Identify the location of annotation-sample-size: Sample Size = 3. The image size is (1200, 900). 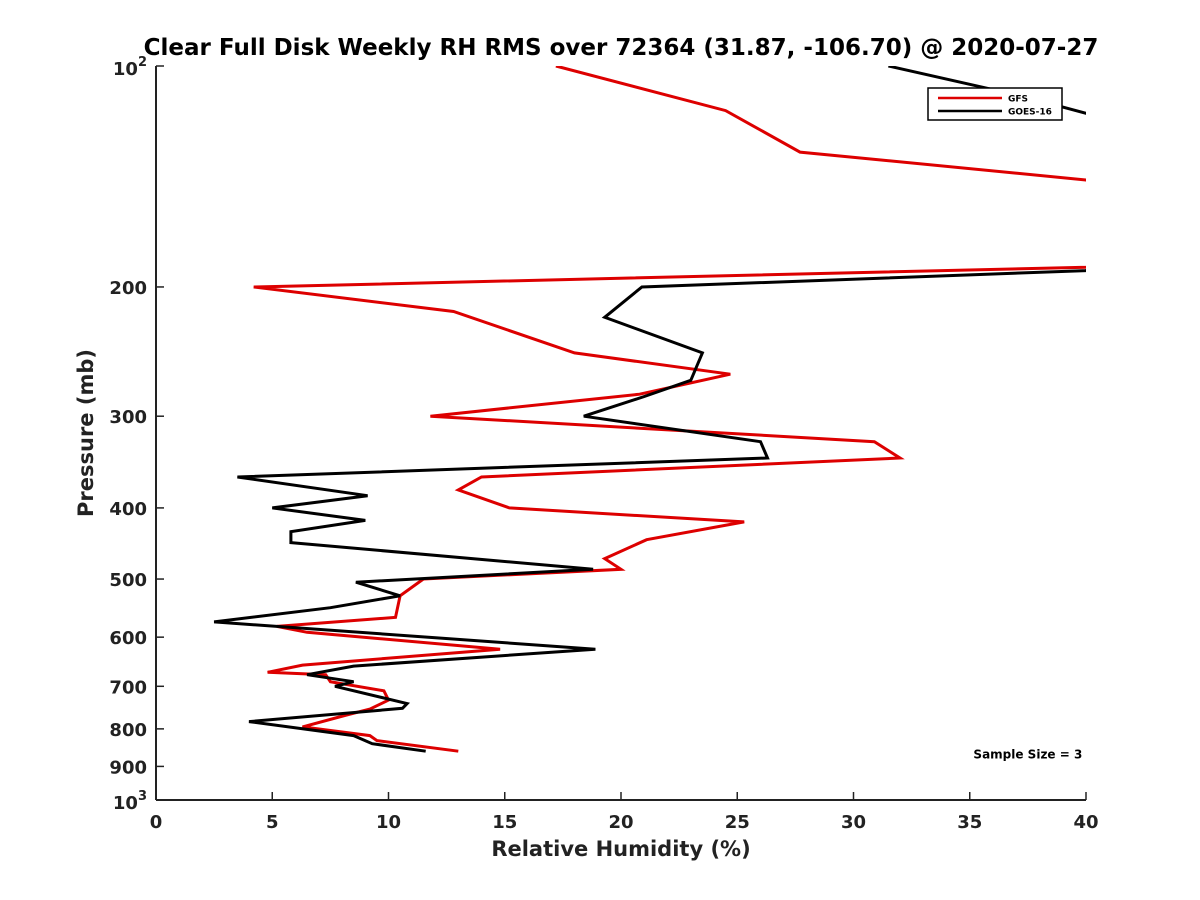
(1027, 754).